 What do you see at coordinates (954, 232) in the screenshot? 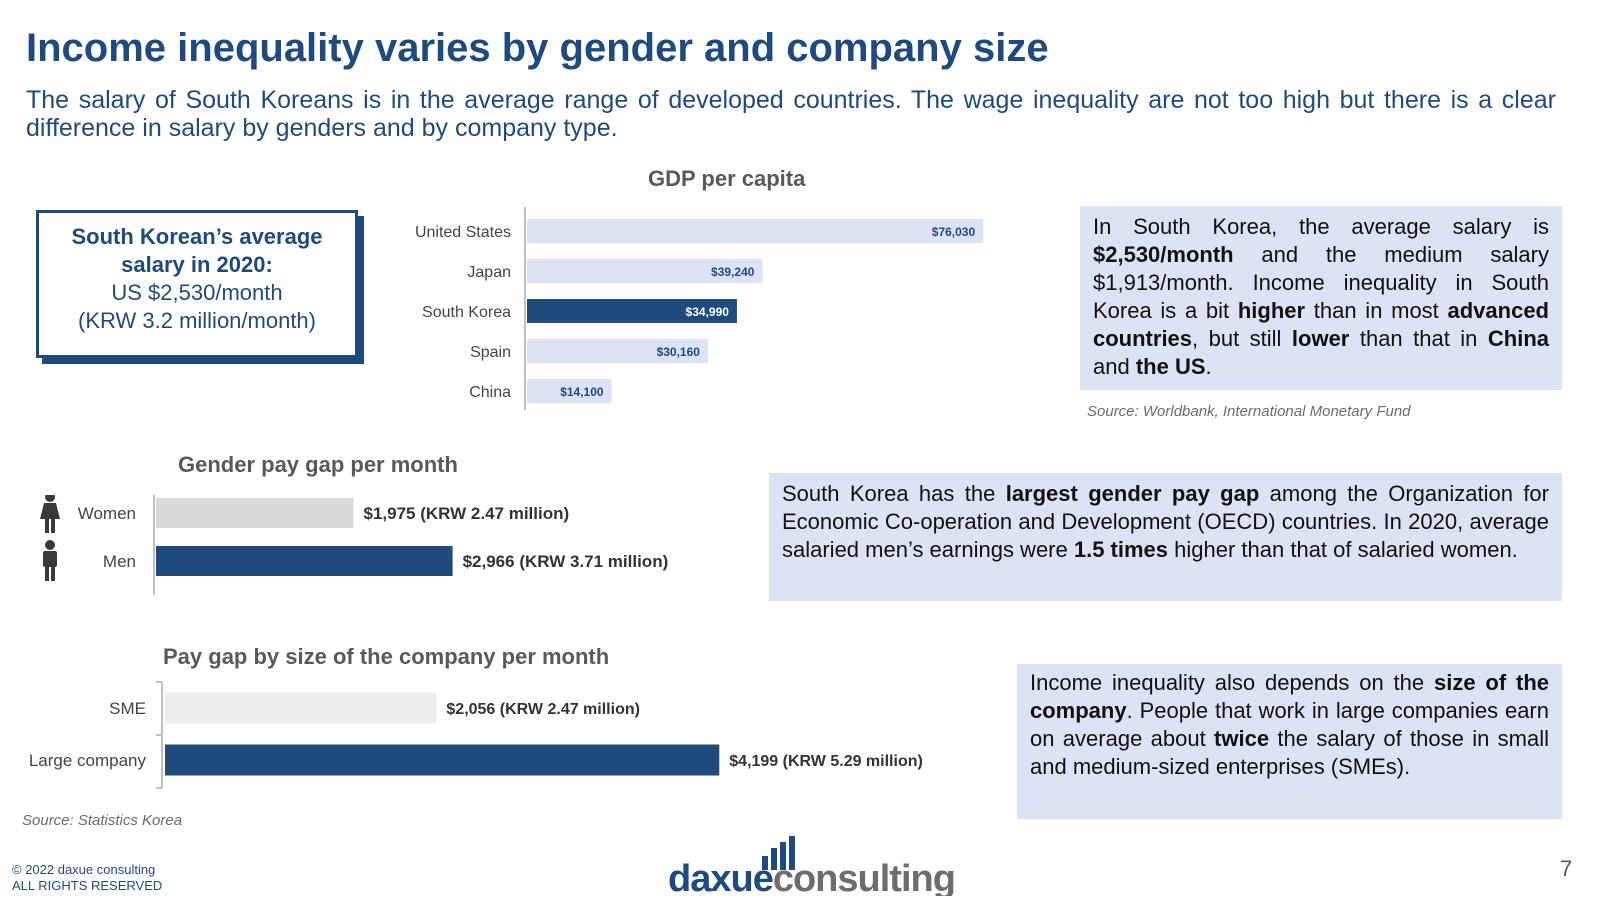
I see `gdp-value-label: $76,030` at bounding box center [954, 232].